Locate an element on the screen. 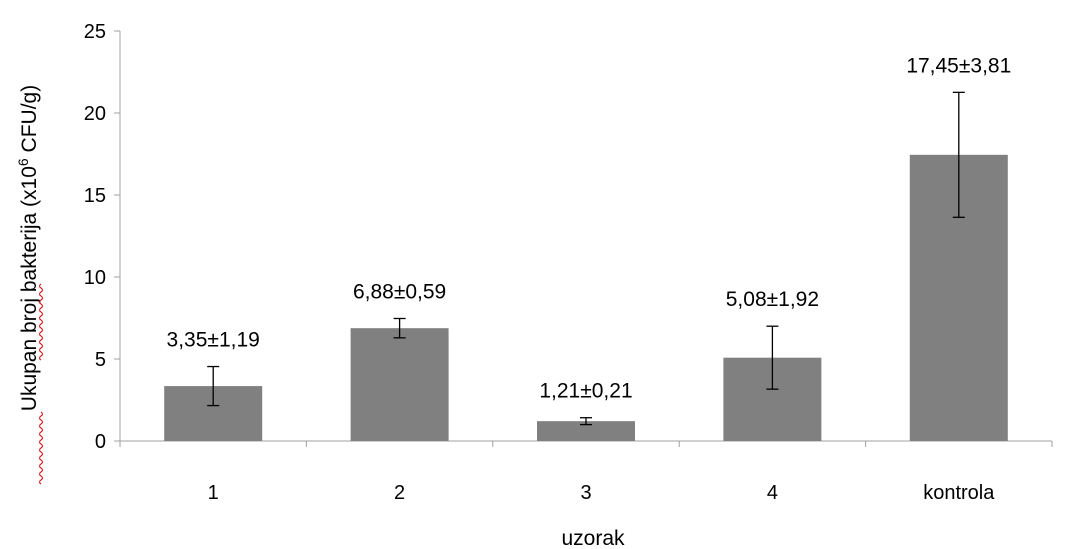 This screenshot has width=1069, height=549. x-tick-label: 1 is located at coordinates (213, 493).